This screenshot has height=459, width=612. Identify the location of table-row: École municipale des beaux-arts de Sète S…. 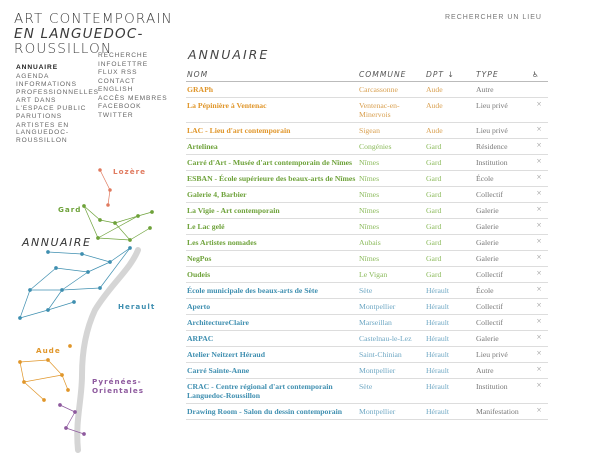
(367, 290).